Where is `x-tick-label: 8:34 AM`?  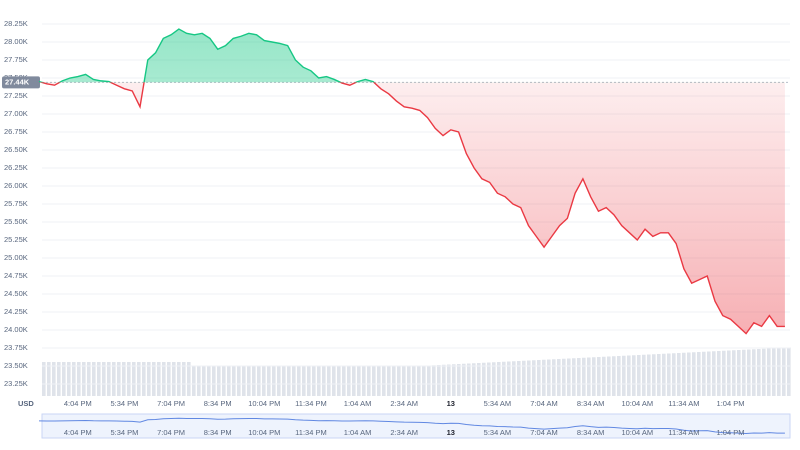
x-tick-label: 8:34 AM is located at coordinates (591, 403).